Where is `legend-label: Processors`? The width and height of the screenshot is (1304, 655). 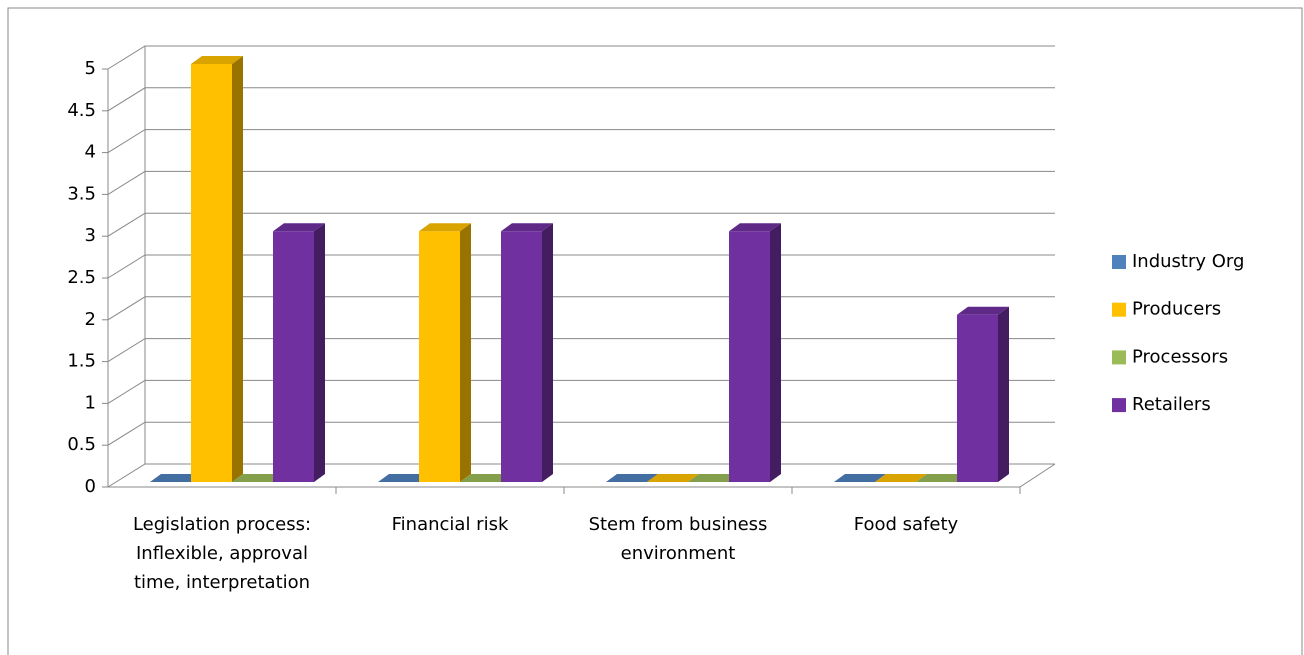 legend-label: Processors is located at coordinates (1180, 356).